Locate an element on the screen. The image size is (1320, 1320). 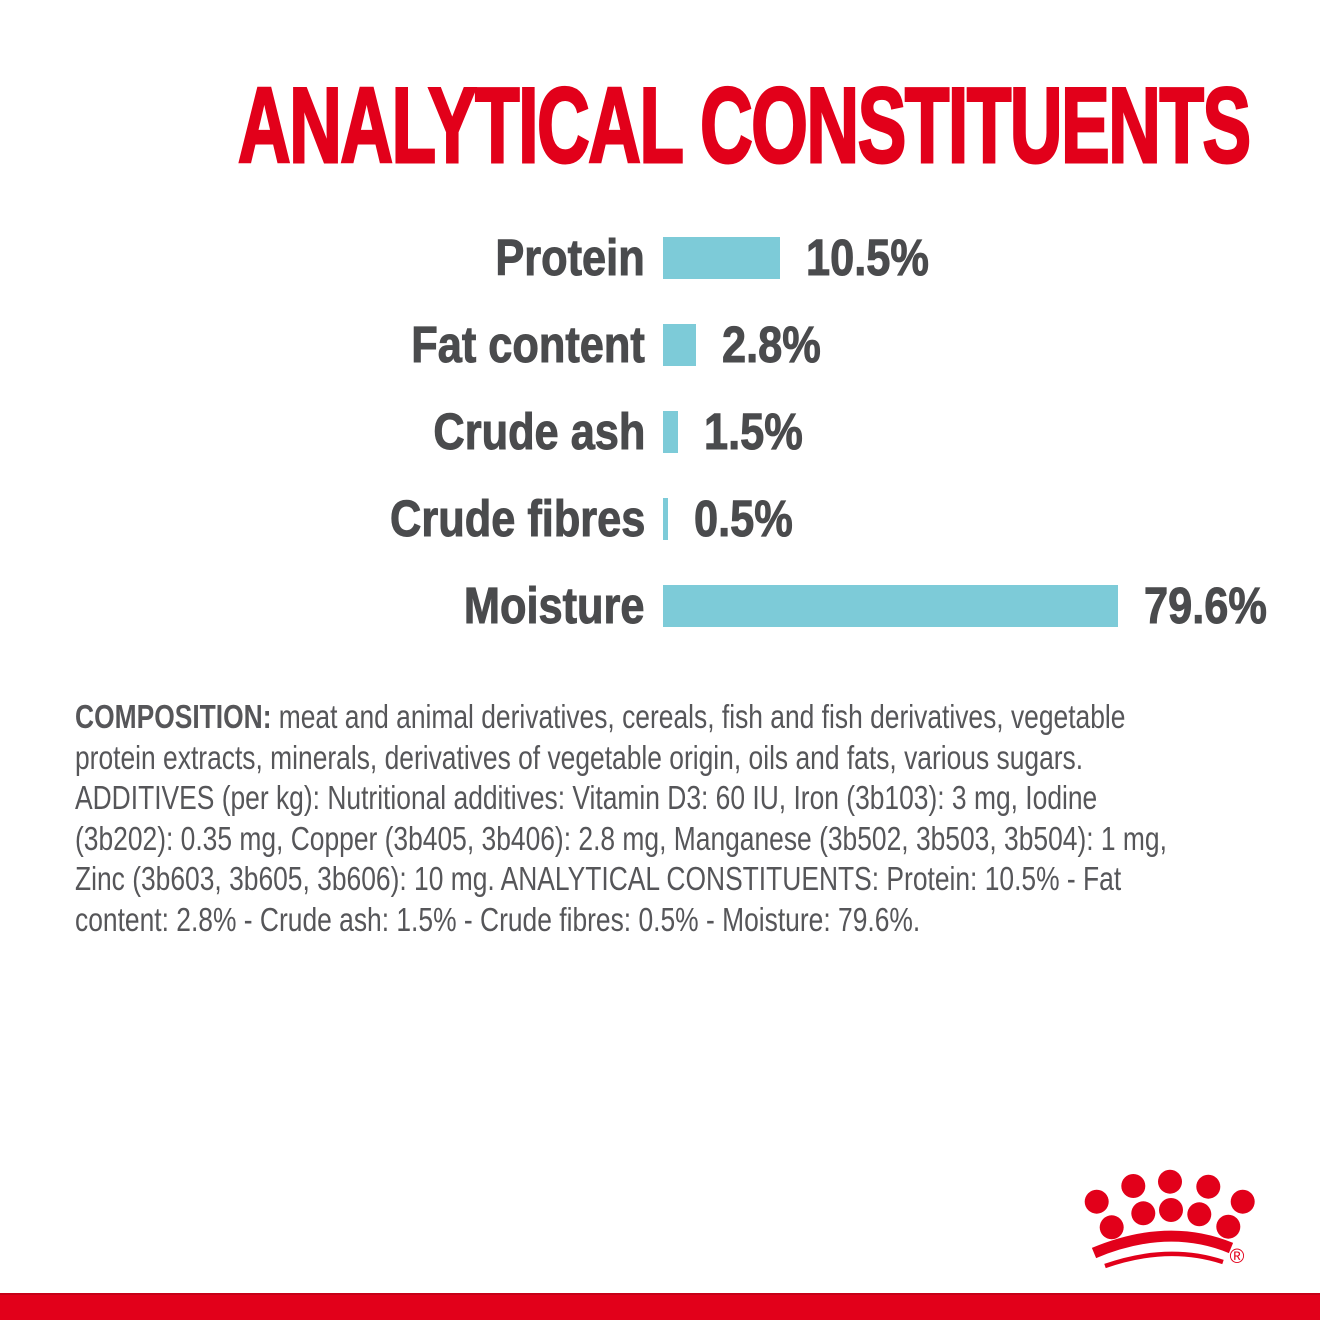
chart-row-label: Crude ash is located at coordinates (539, 431).